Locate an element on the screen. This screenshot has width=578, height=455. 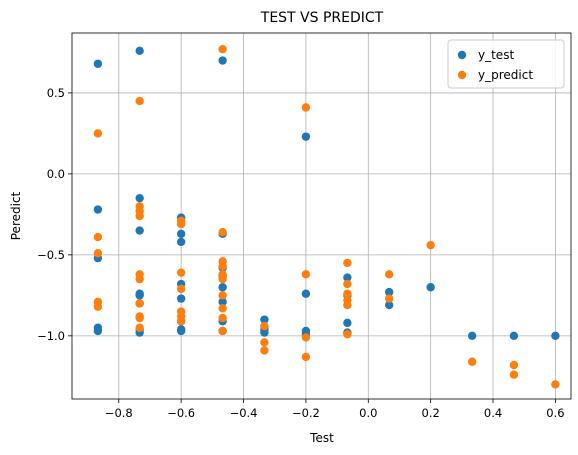
x-tick-label: −0.6 is located at coordinates (181, 413).